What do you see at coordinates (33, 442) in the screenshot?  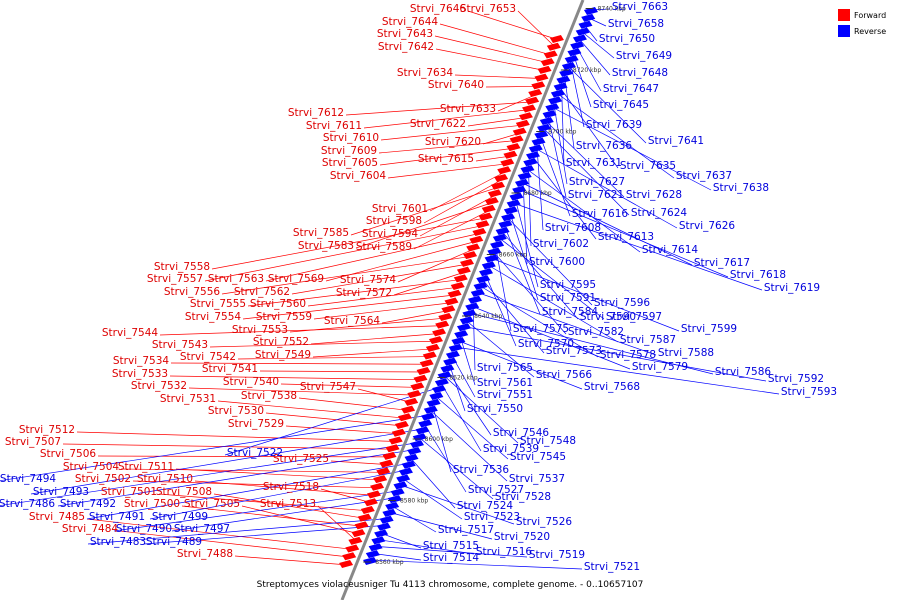 I see `forward-gene-label: Strvi_7507` at bounding box center [33, 442].